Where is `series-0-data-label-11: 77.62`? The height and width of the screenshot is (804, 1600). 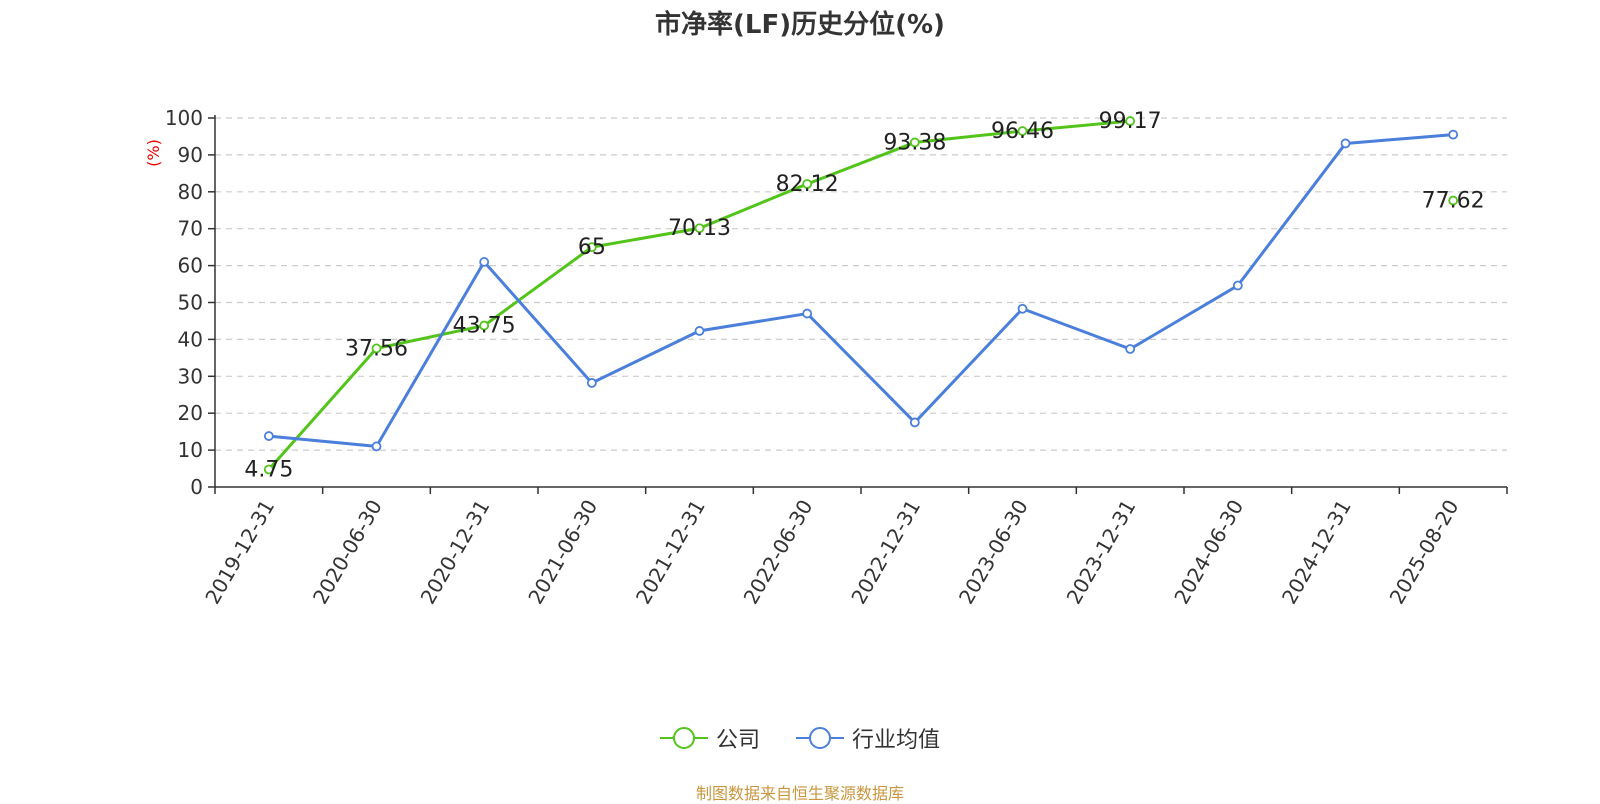 series-0-data-label-11: 77.62 is located at coordinates (1453, 201).